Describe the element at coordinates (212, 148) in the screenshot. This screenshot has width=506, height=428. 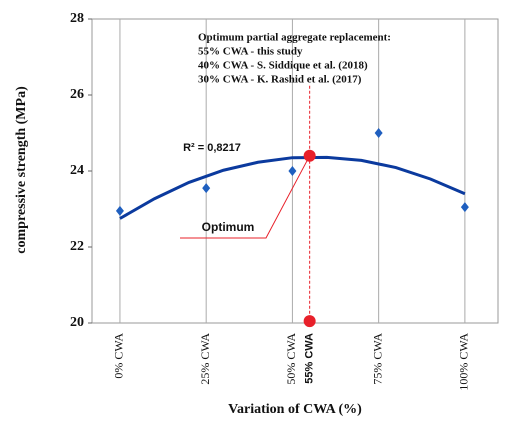
I see `r2-label: R² = 0,8217` at that location.